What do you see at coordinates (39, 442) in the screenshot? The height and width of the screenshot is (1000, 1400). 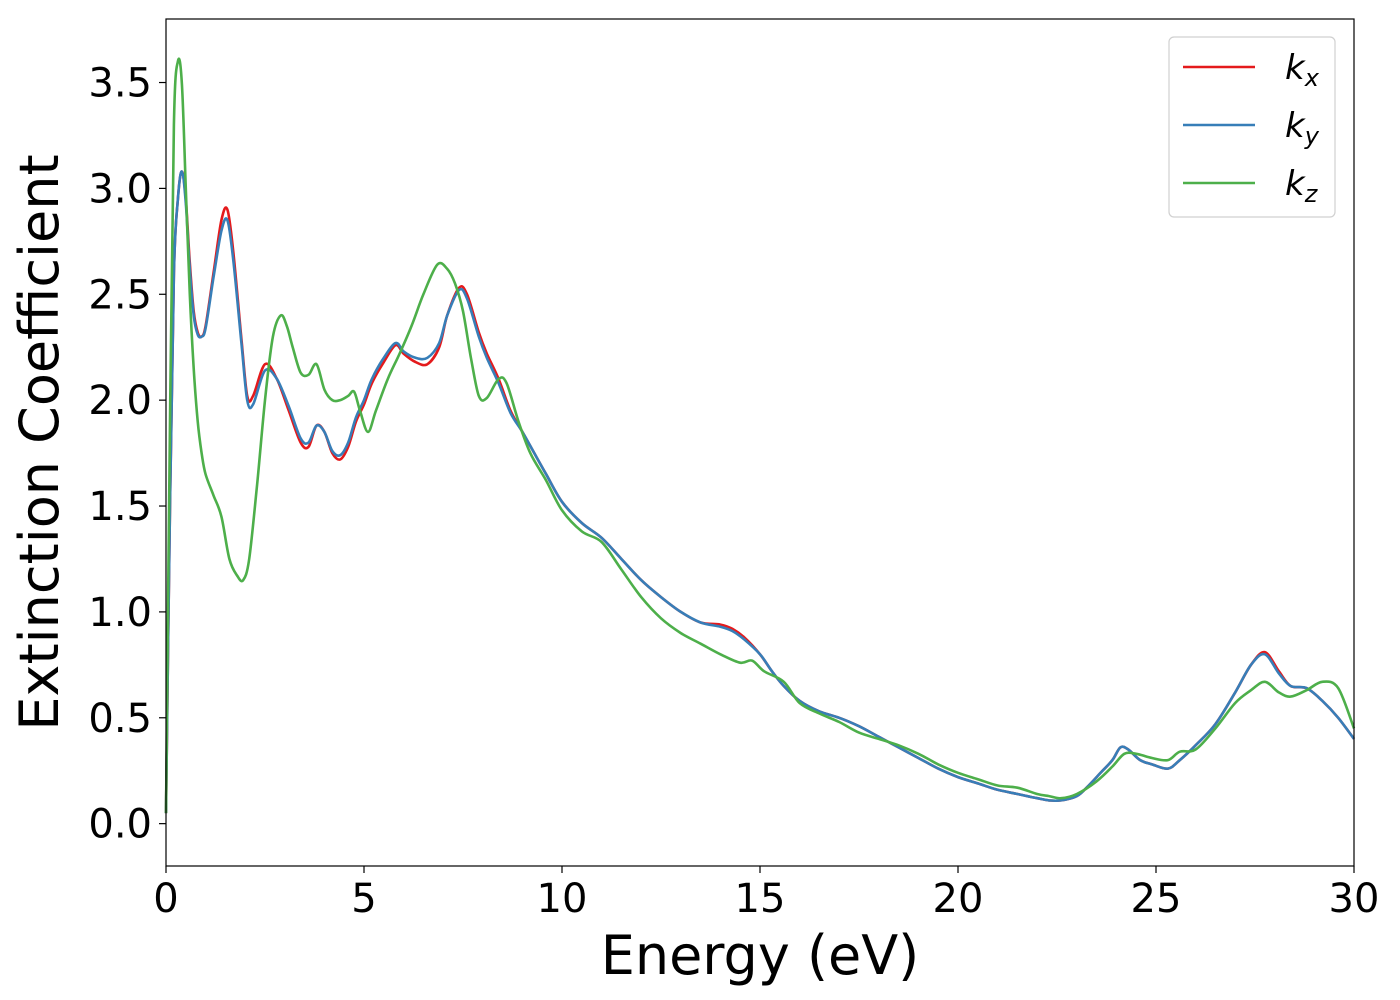 I see `y-axis-label: Extinction Coefficient` at bounding box center [39, 442].